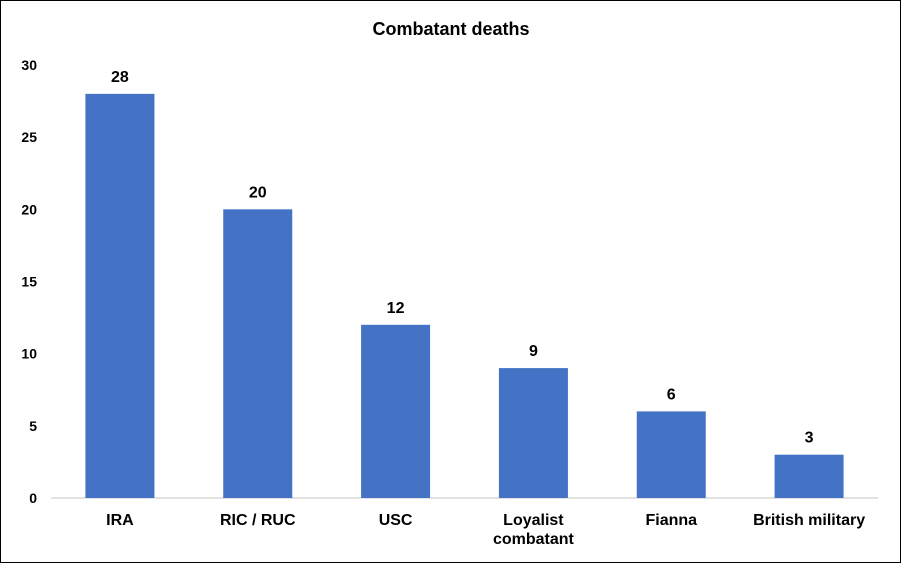 This screenshot has height=563, width=901. What do you see at coordinates (671, 520) in the screenshot?
I see `category-label: Fianna` at bounding box center [671, 520].